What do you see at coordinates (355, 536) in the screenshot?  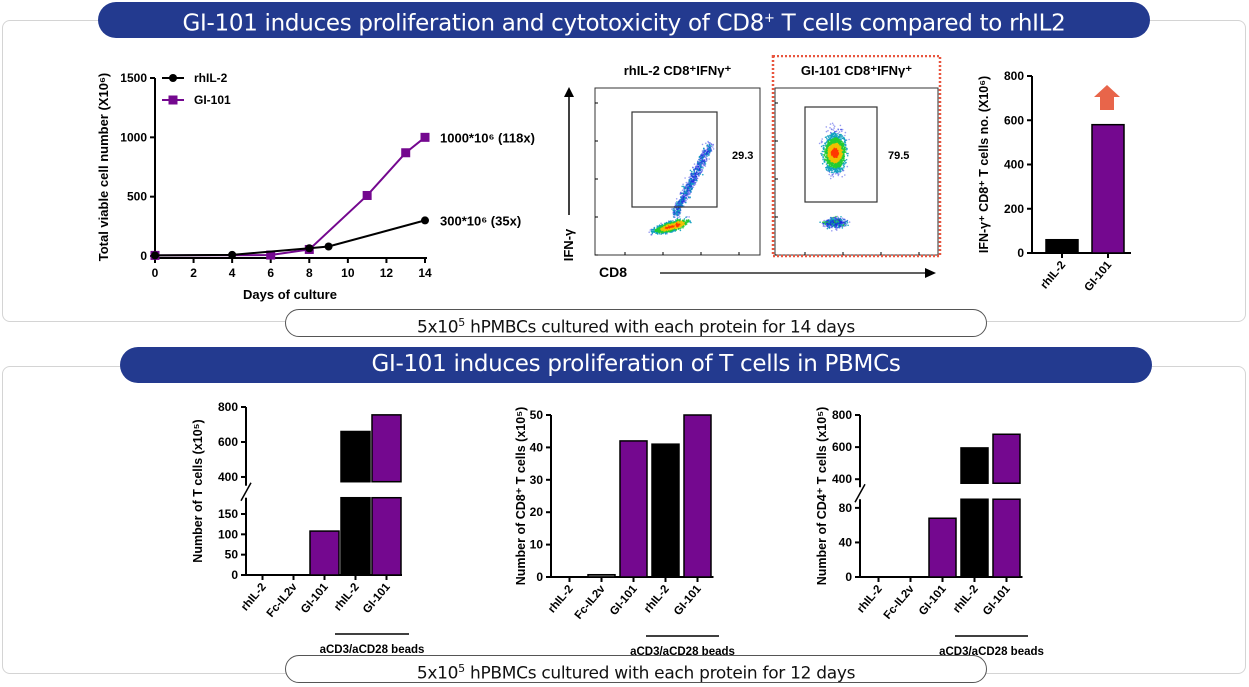 I see `bar-rhIL-2-lower` at bounding box center [355, 536].